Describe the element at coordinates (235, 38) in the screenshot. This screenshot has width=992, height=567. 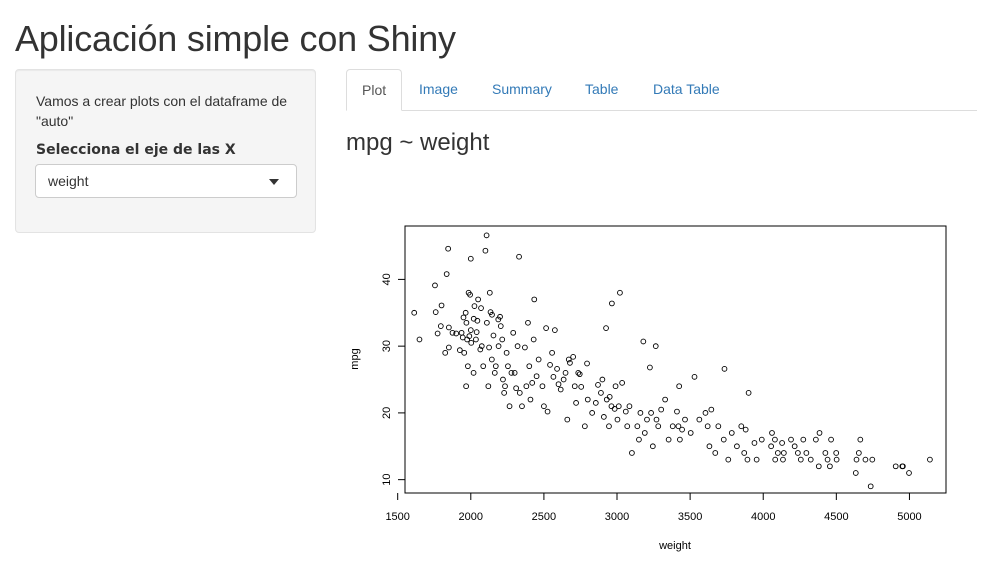
I see `app-title: Aplicación simple con Shiny` at that location.